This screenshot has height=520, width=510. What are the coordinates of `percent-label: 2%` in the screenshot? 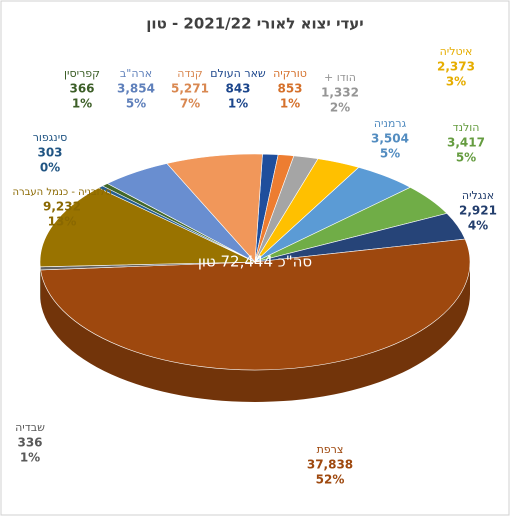 It's located at (340, 108).